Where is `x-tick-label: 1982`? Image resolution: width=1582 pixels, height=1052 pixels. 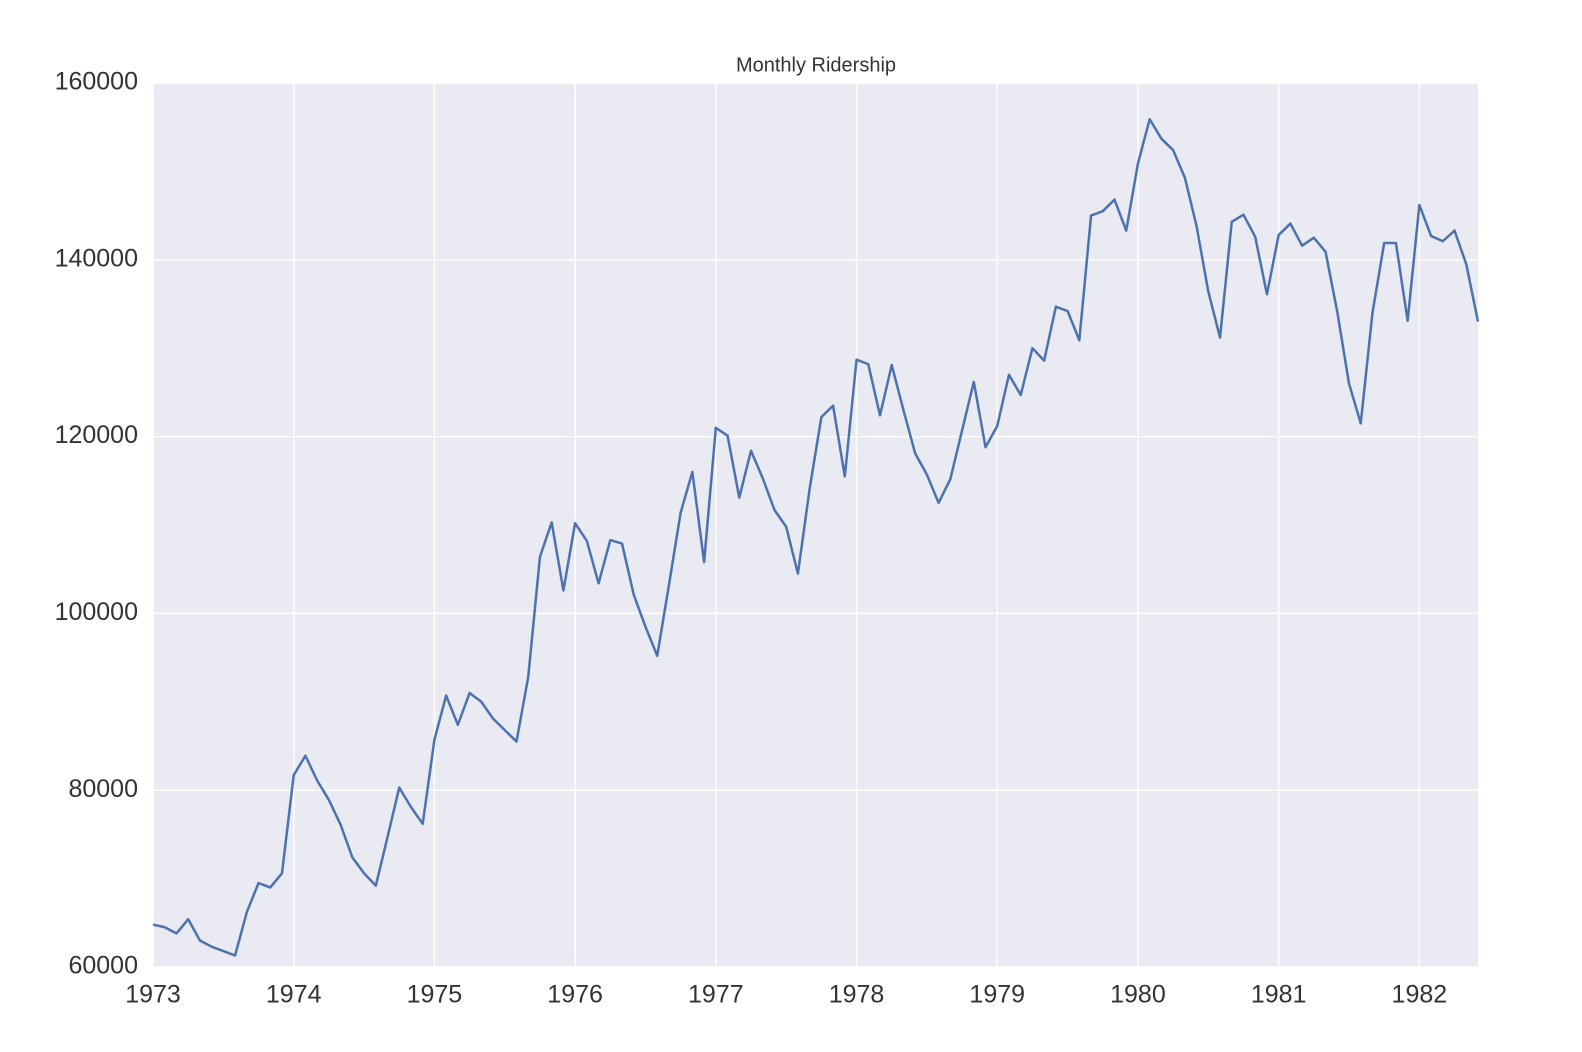 x-tick-label: 1982 is located at coordinates (1420, 995).